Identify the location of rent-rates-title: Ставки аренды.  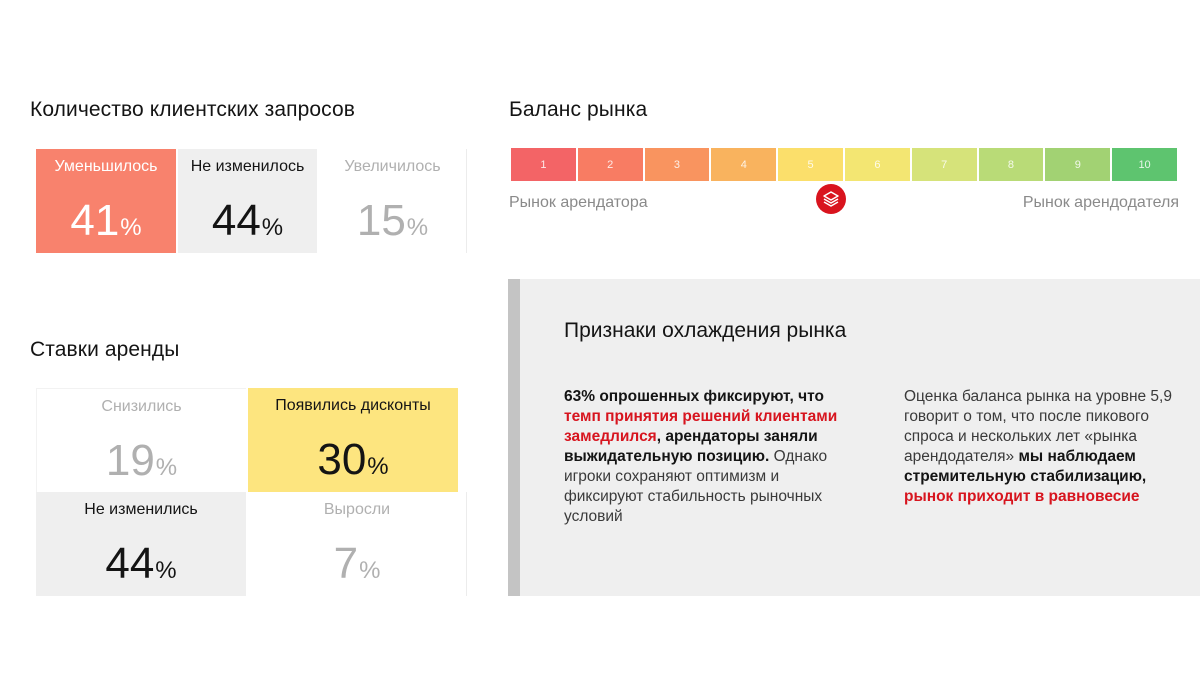
(105, 349).